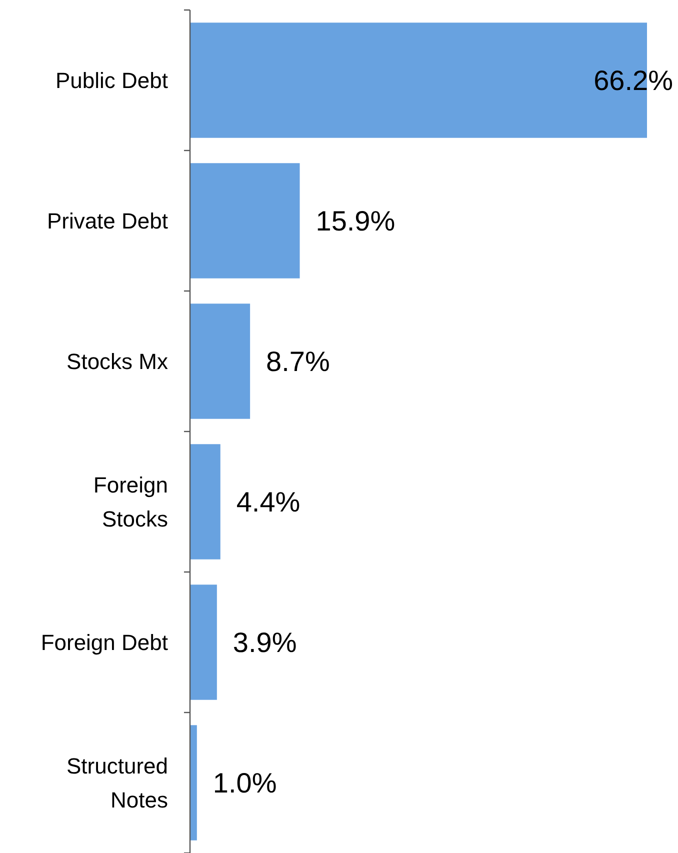 This screenshot has height=853, width=678. I want to click on y-tick-label: Stocks Mx, so click(117, 361).